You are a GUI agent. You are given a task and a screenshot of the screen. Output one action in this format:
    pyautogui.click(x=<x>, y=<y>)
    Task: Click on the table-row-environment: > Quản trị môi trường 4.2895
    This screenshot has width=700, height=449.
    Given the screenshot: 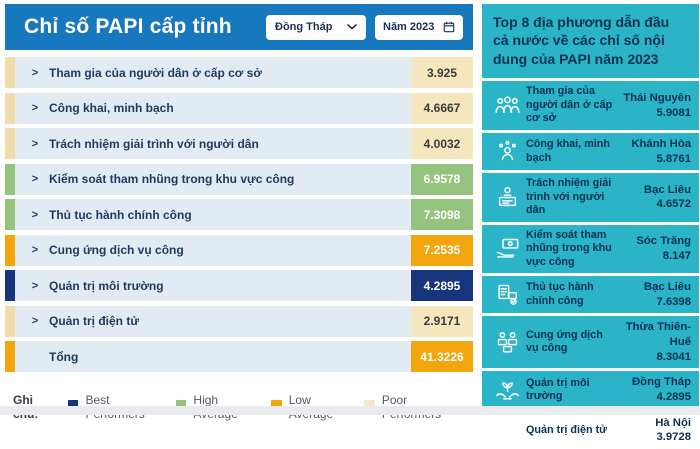 What is the action you would take?
    pyautogui.click(x=239, y=285)
    